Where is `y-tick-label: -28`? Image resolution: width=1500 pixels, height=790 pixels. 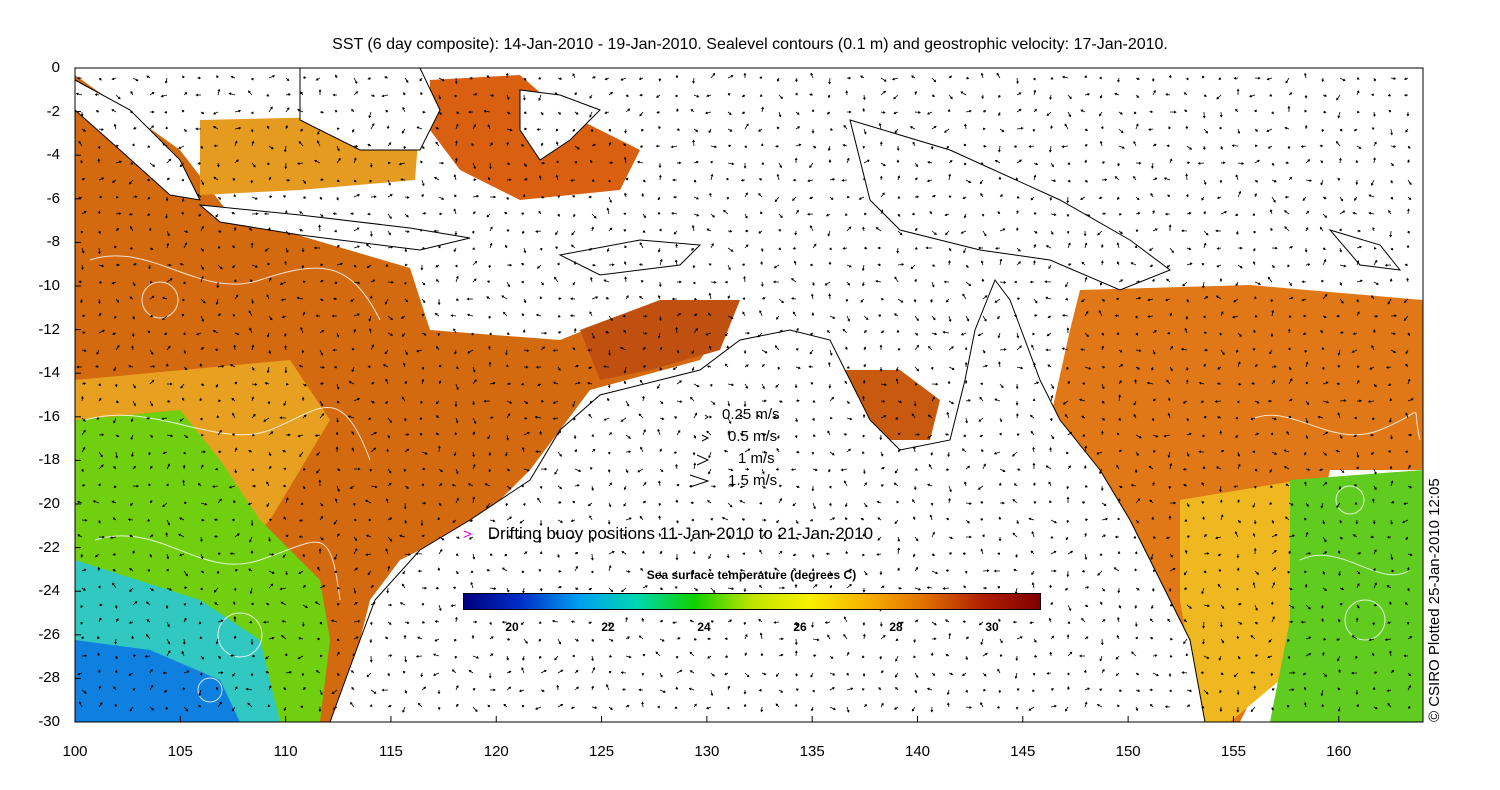
y-tick-label: -28 is located at coordinates (49, 678).